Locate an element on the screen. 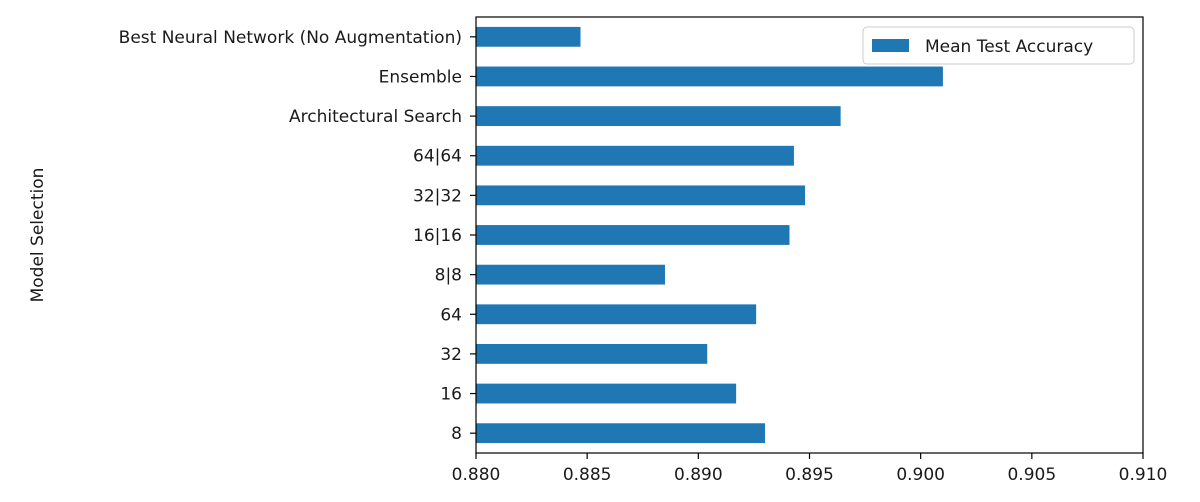 This screenshot has width=1200, height=502. y-tick-label: 32|32 is located at coordinates (437, 196).